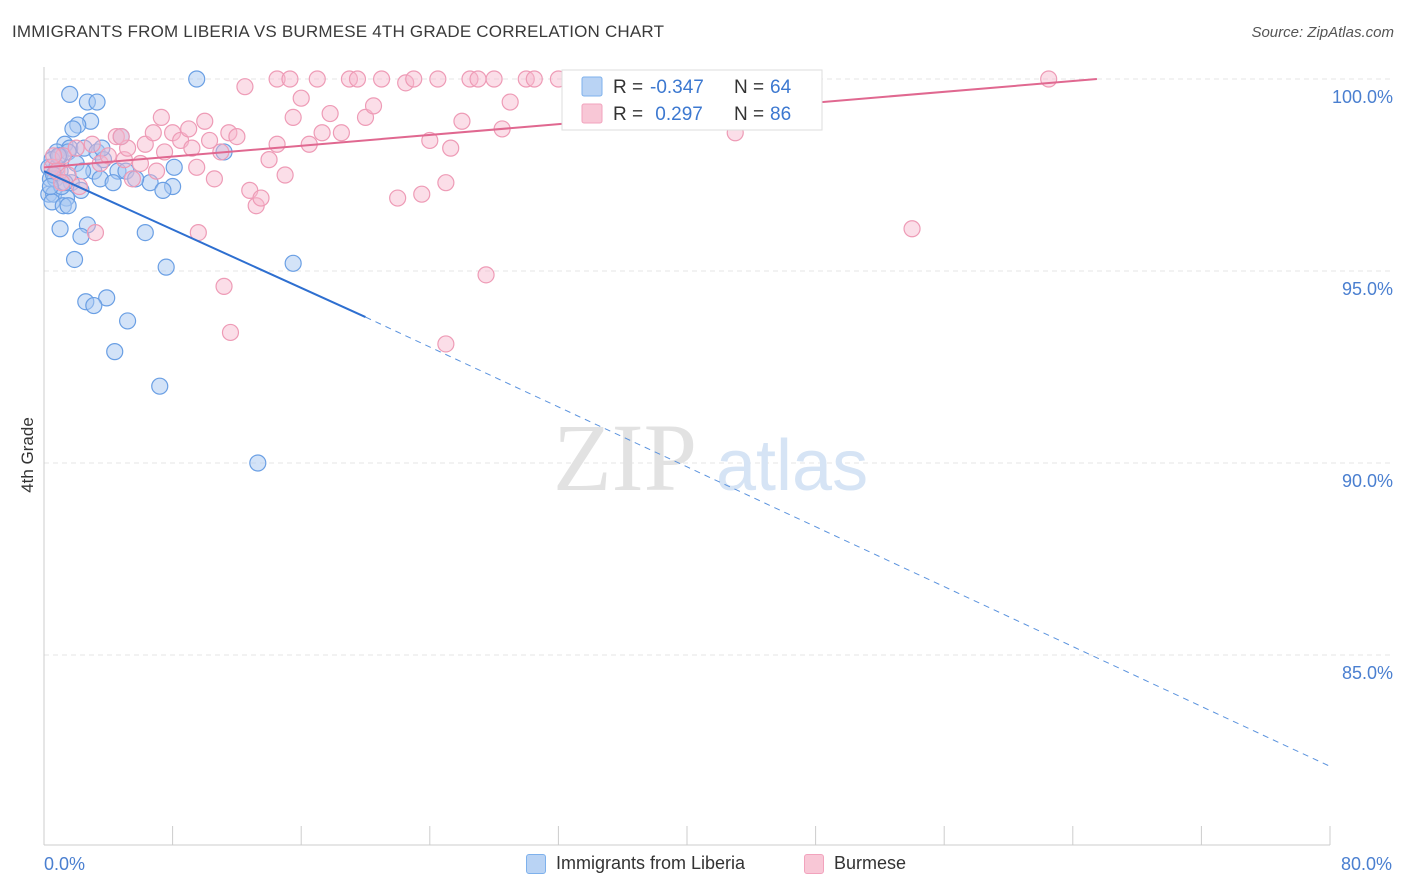  I want to click on x-tick-label: 80.0%, so click(1366, 864).